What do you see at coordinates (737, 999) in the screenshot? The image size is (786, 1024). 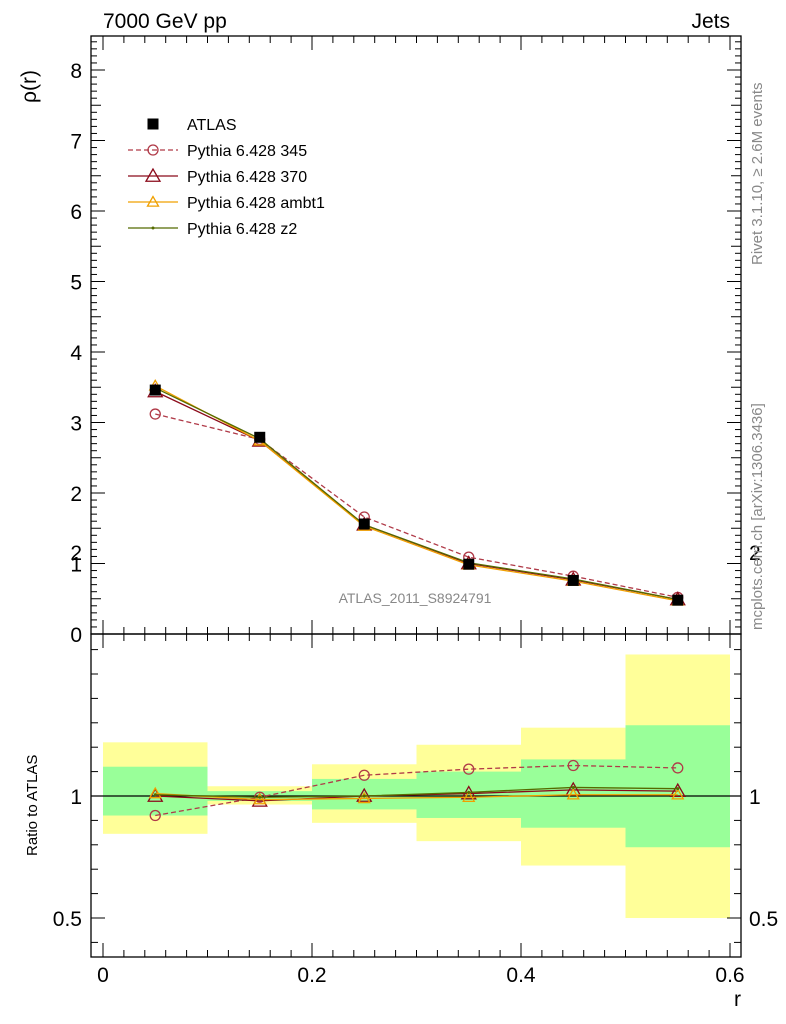 I see `x-axis-label: r` at bounding box center [737, 999].